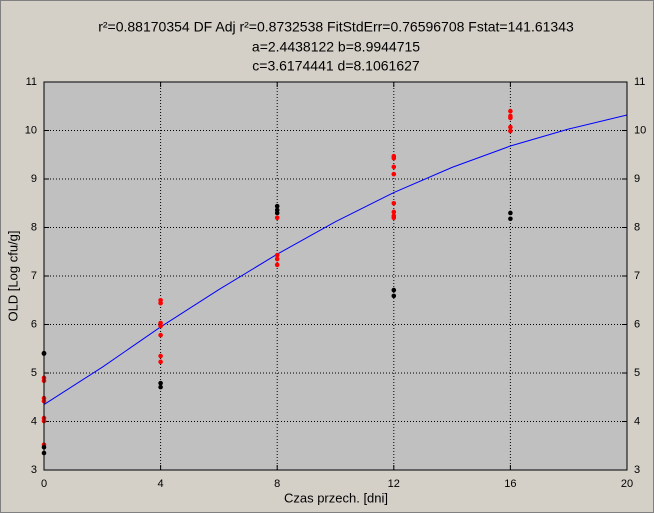  What do you see at coordinates (510, 484) in the screenshot?
I see `x-tick-label: 16` at bounding box center [510, 484].